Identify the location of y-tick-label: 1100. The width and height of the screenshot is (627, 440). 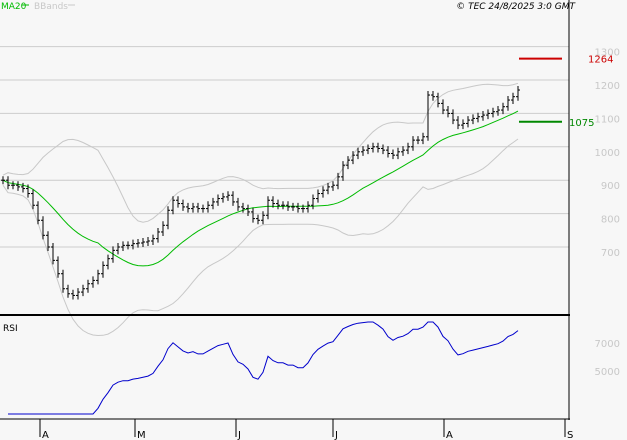
(607, 119).